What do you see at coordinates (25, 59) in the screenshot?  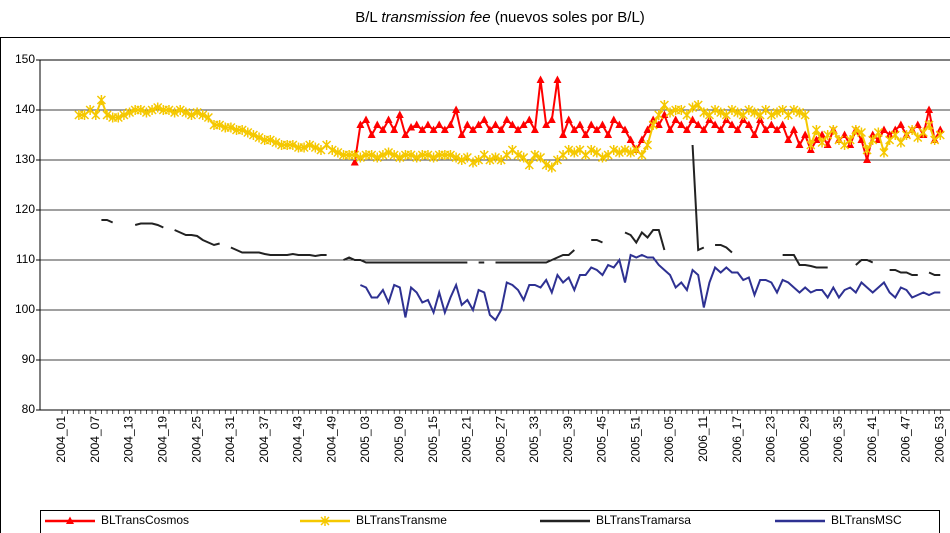 I see `y-tick-label: 150` at bounding box center [25, 59].